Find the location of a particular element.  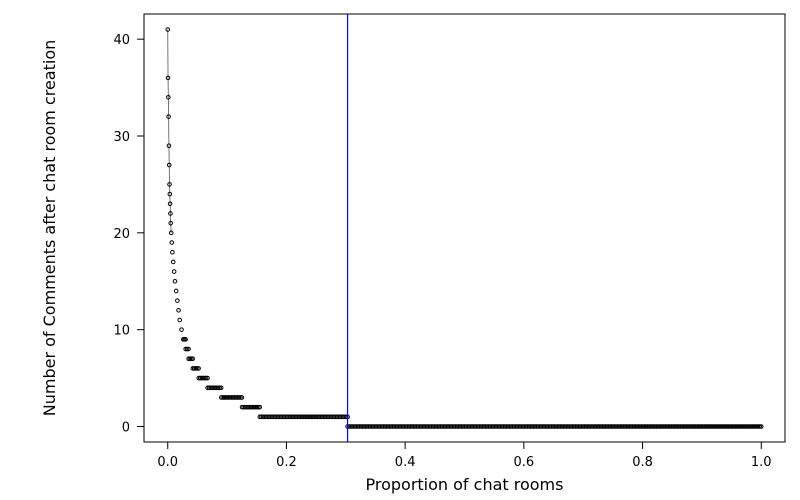

x-axis: 0.0 0.2 0.4 0.6 0.8 1.0 is located at coordinates (464, 456).